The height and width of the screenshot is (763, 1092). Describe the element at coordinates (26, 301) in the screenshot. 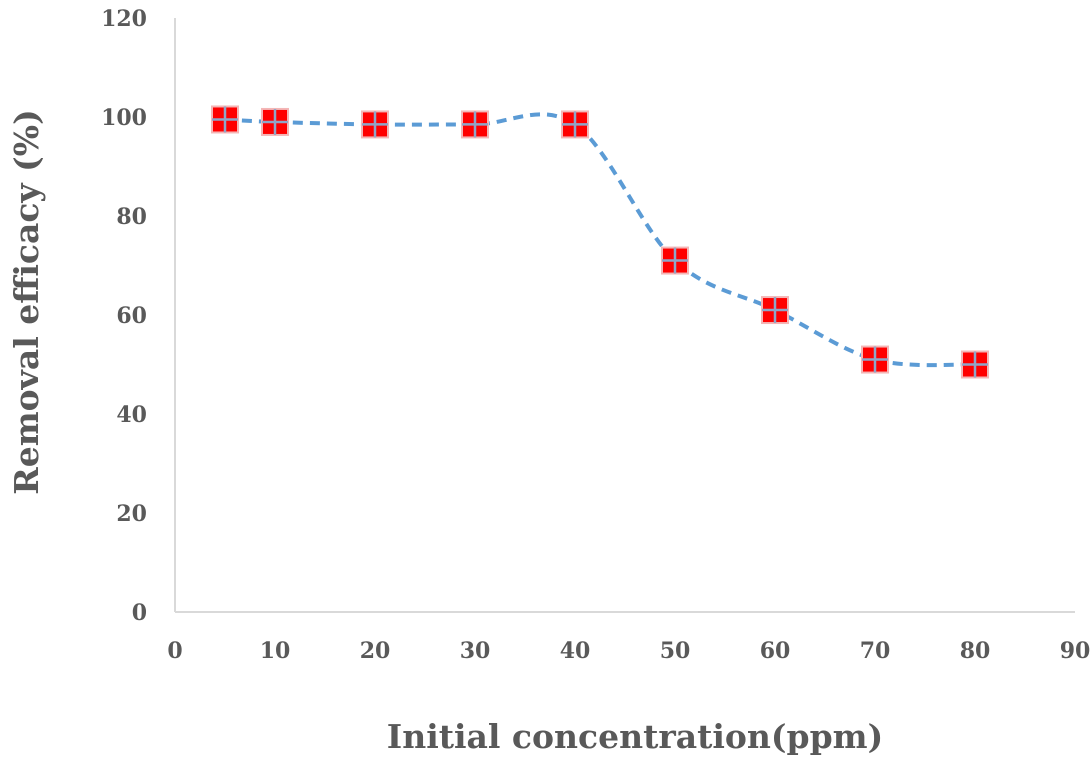

I see `y-axis-title: Removal efficacy (%)` at that location.